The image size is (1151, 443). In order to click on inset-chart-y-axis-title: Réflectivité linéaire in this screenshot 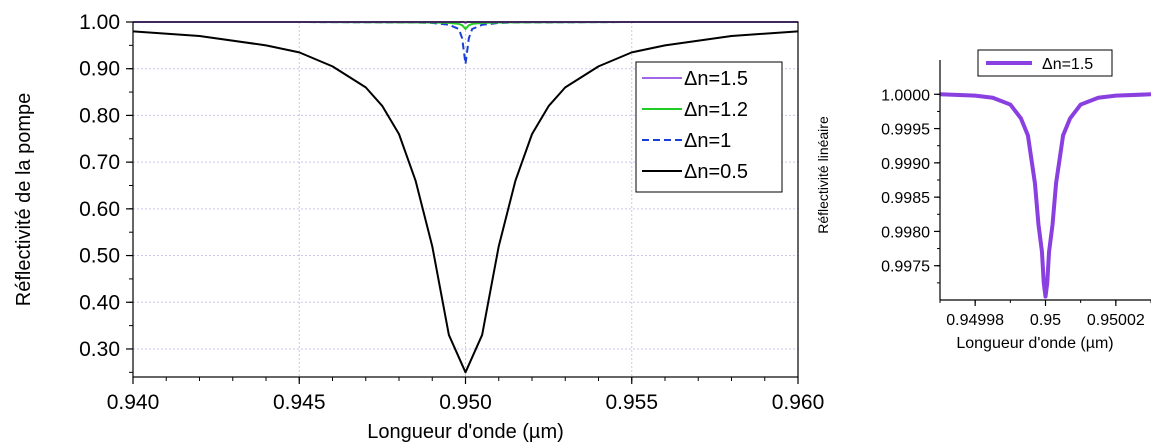, I will do `click(823, 175)`.